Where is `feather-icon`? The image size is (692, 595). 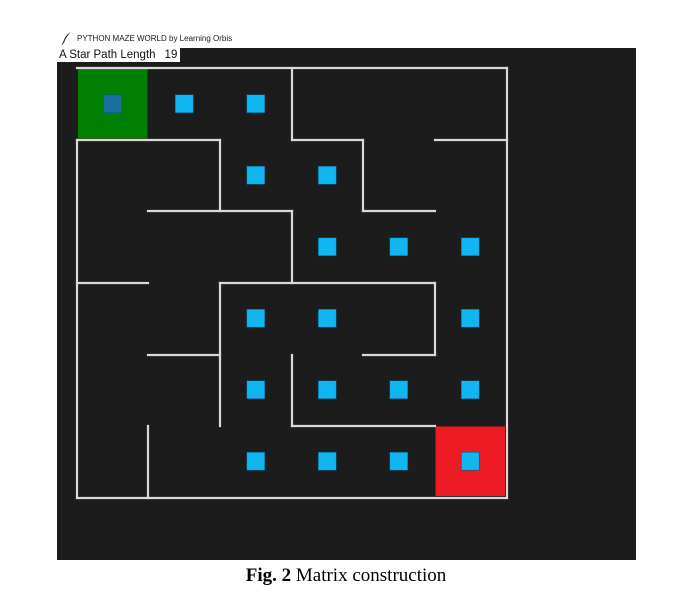
feather-icon is located at coordinates (66, 38).